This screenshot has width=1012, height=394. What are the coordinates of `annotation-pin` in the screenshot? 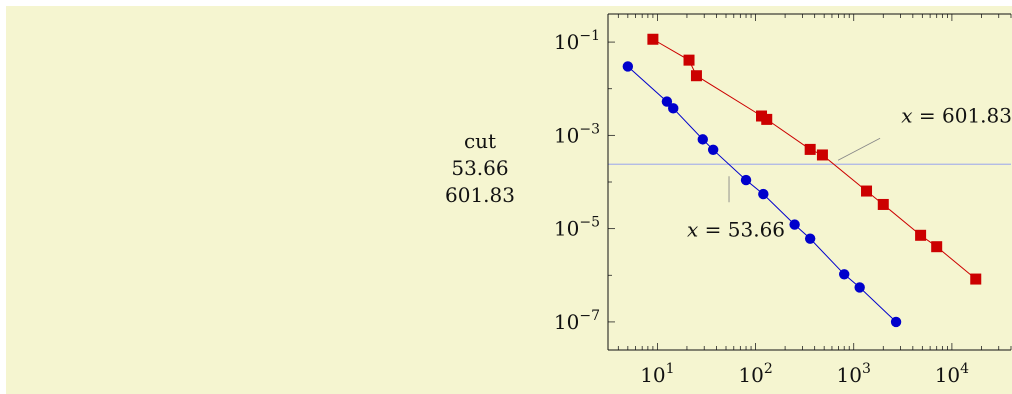 It's located at (859, 149).